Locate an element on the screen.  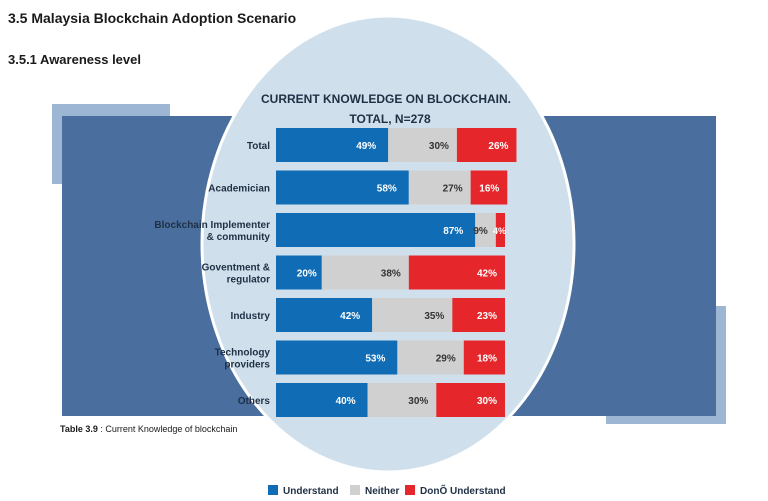
bar-label-2-6: 29% is located at coordinates (446, 359).